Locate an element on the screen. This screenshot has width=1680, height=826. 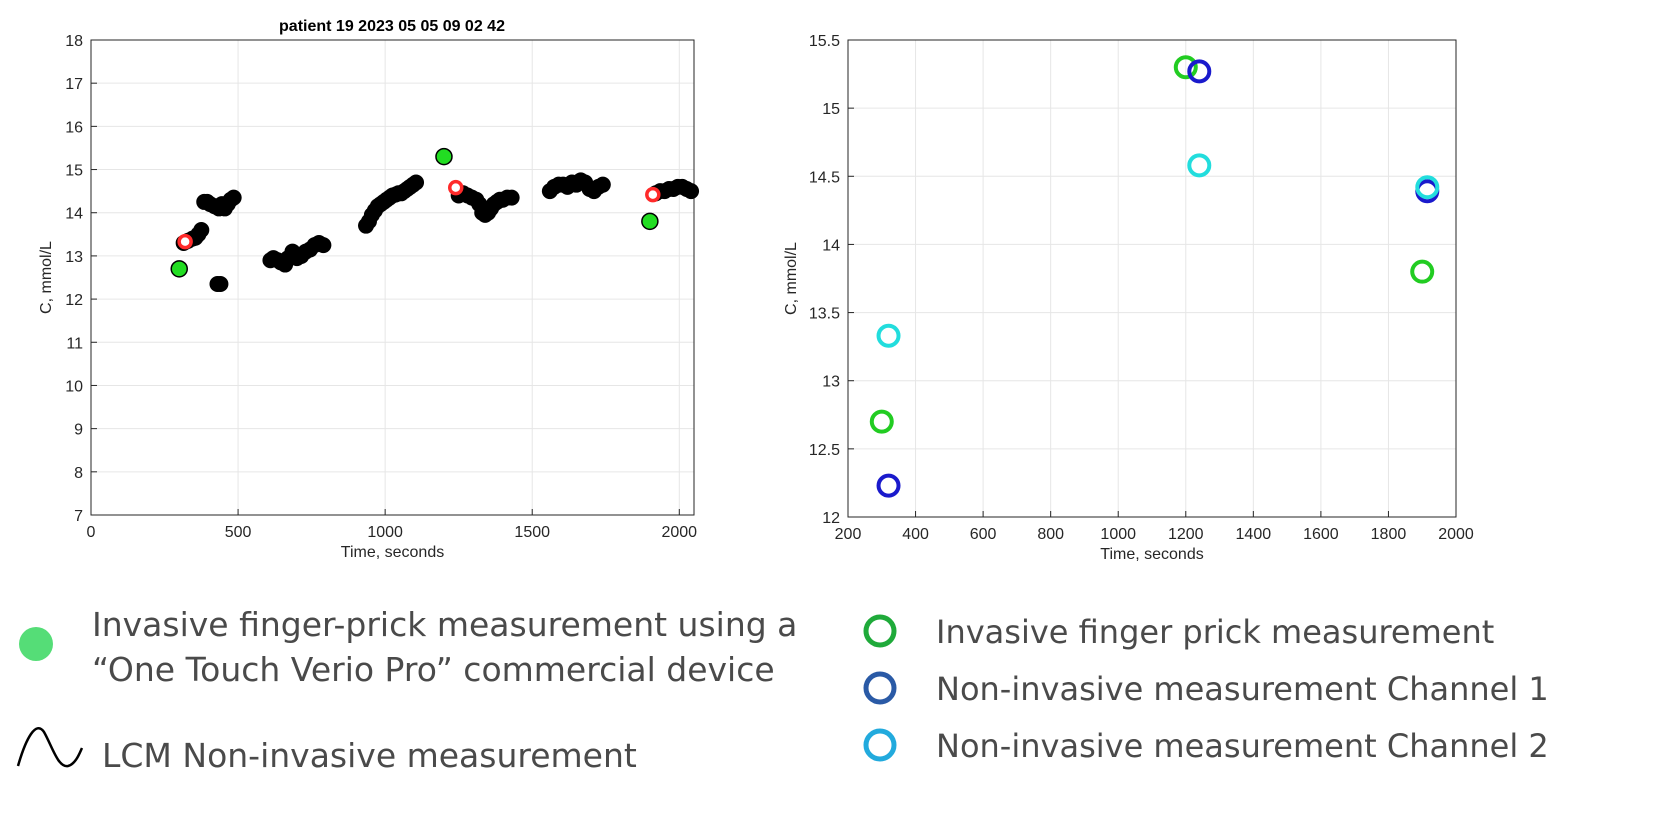
left-y-tick-label: 18 is located at coordinates (74, 41).